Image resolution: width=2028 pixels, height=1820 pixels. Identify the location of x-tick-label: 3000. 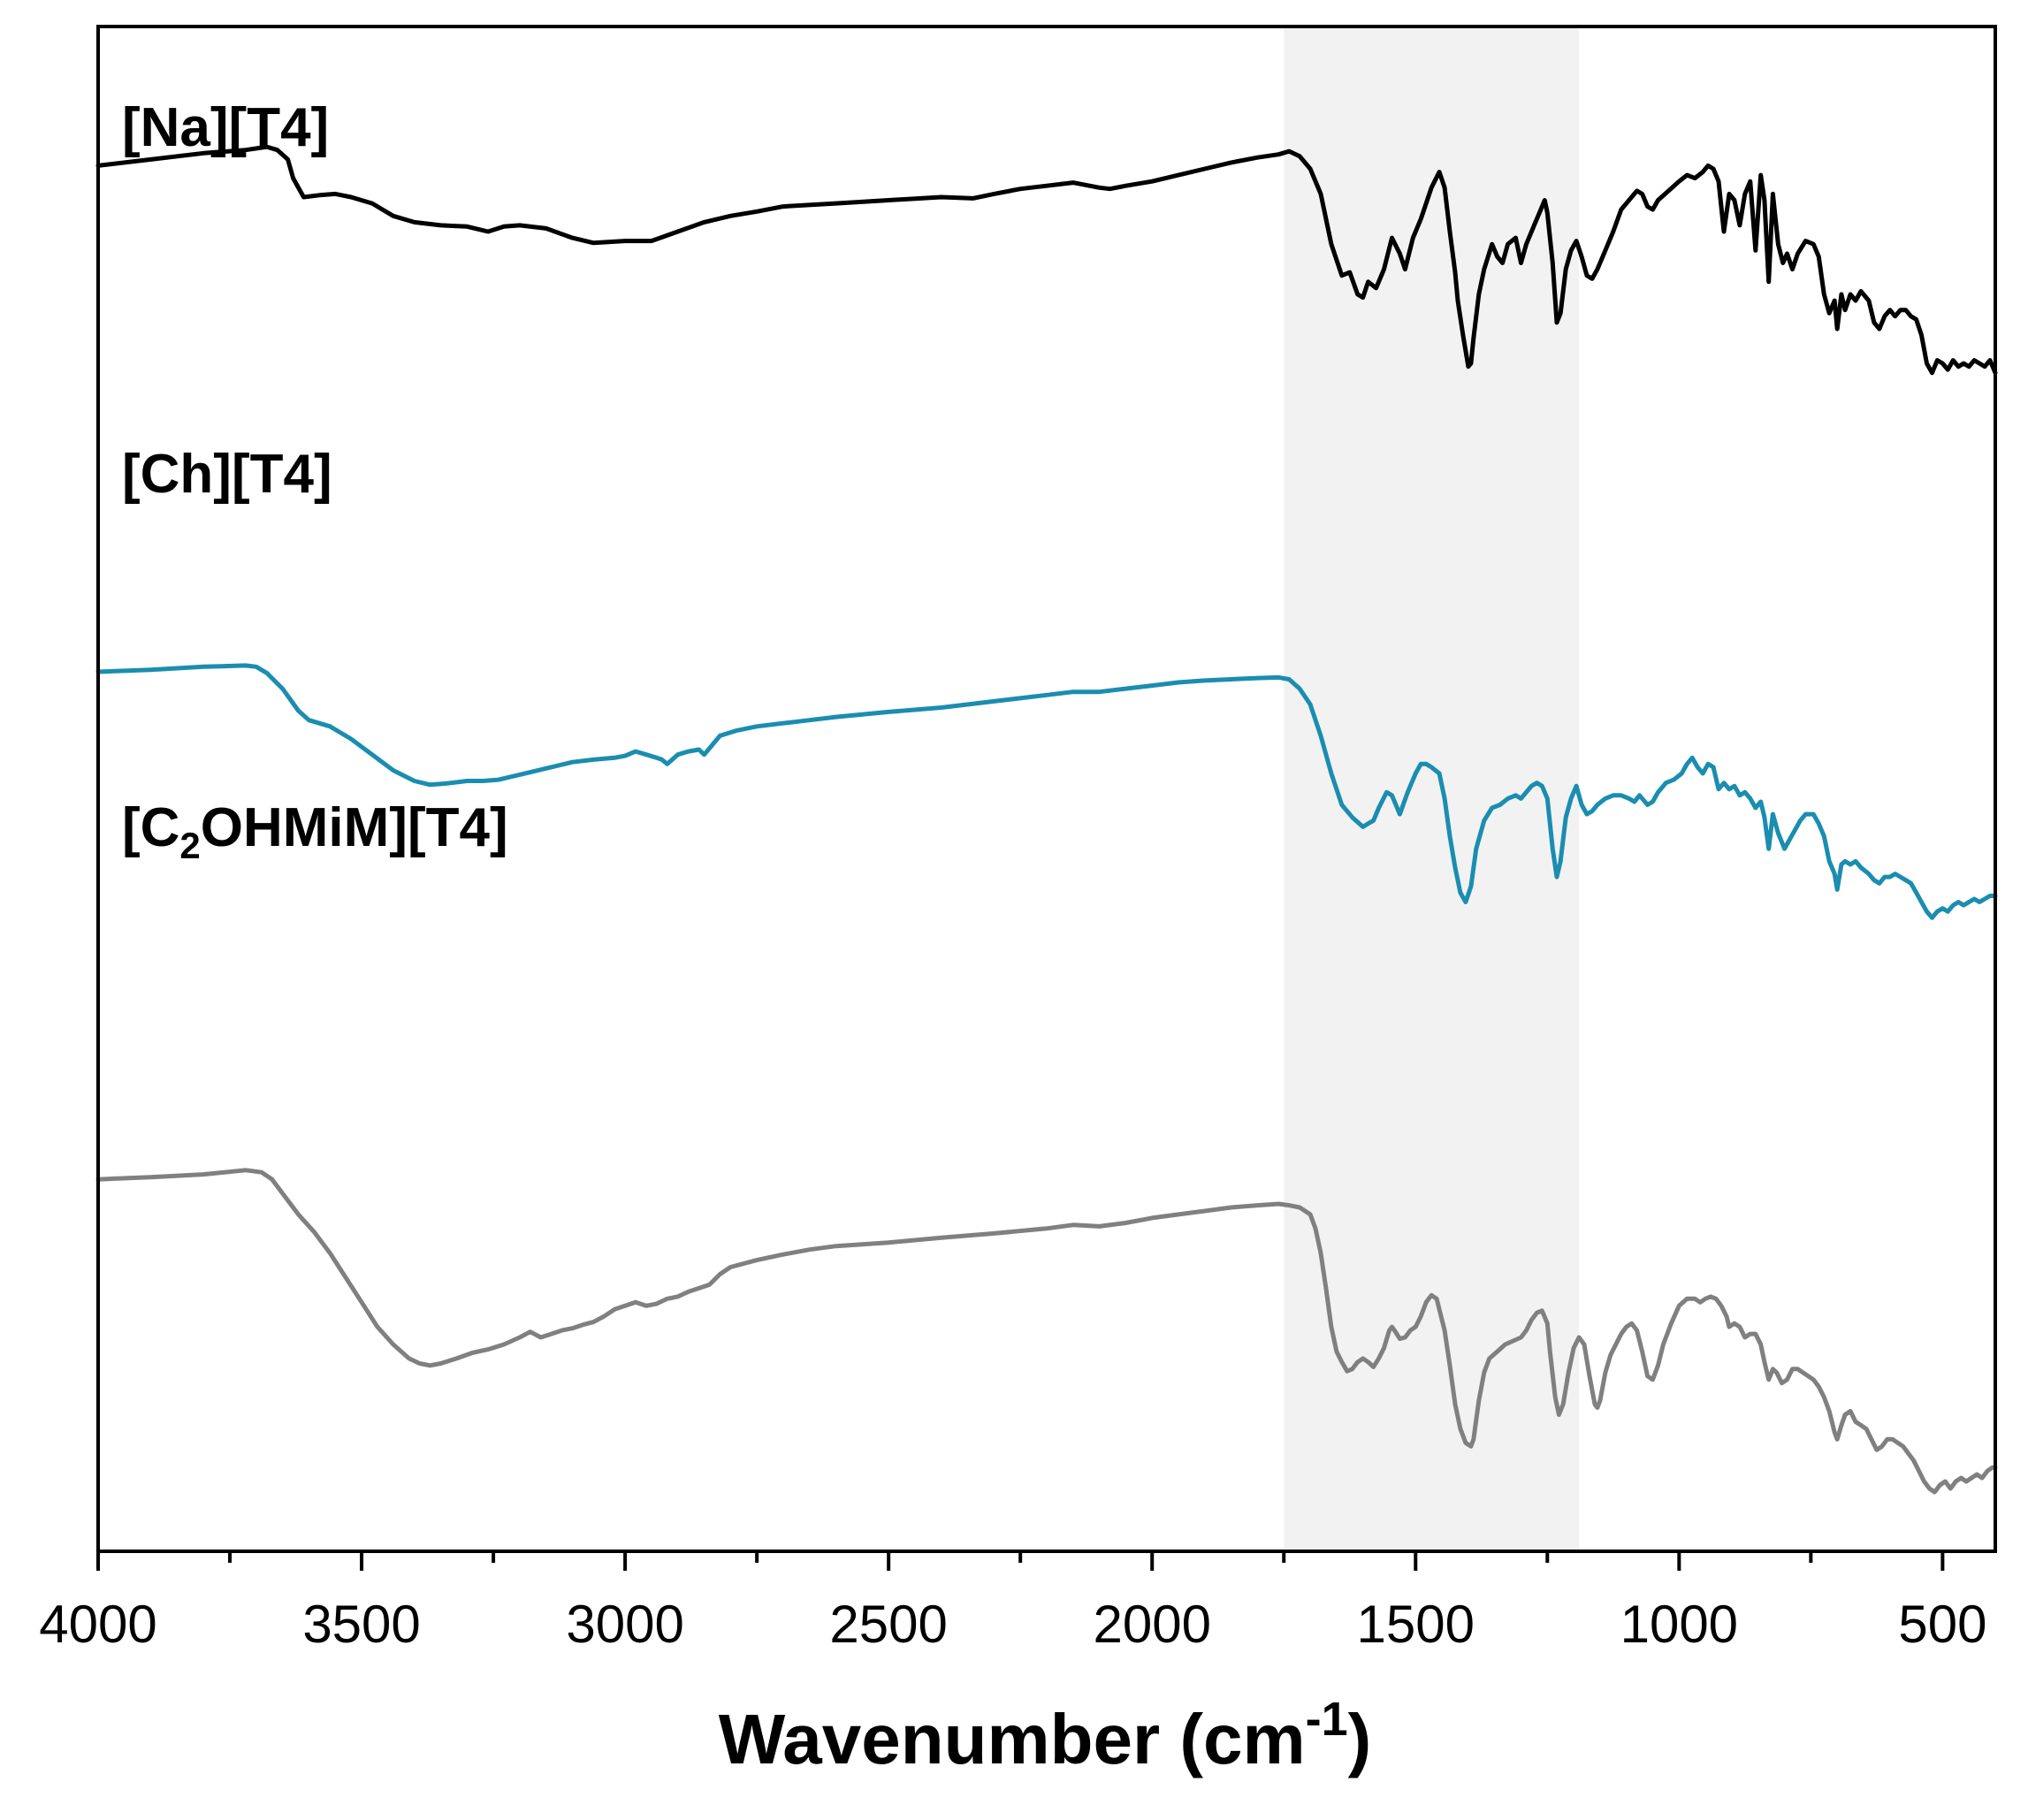
(624, 1624).